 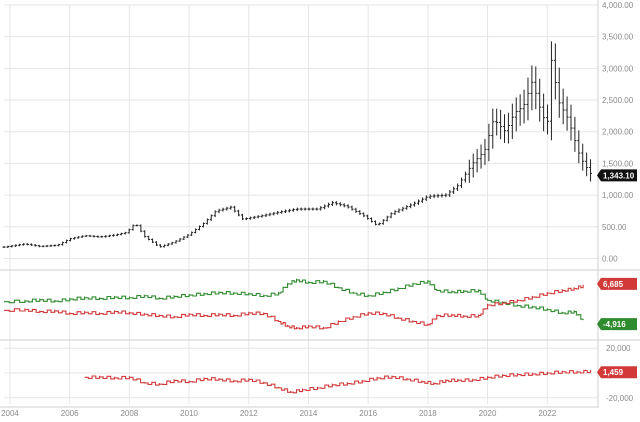 What do you see at coordinates (294, 299) in the screenshot?
I see `middle-series-green` at bounding box center [294, 299].